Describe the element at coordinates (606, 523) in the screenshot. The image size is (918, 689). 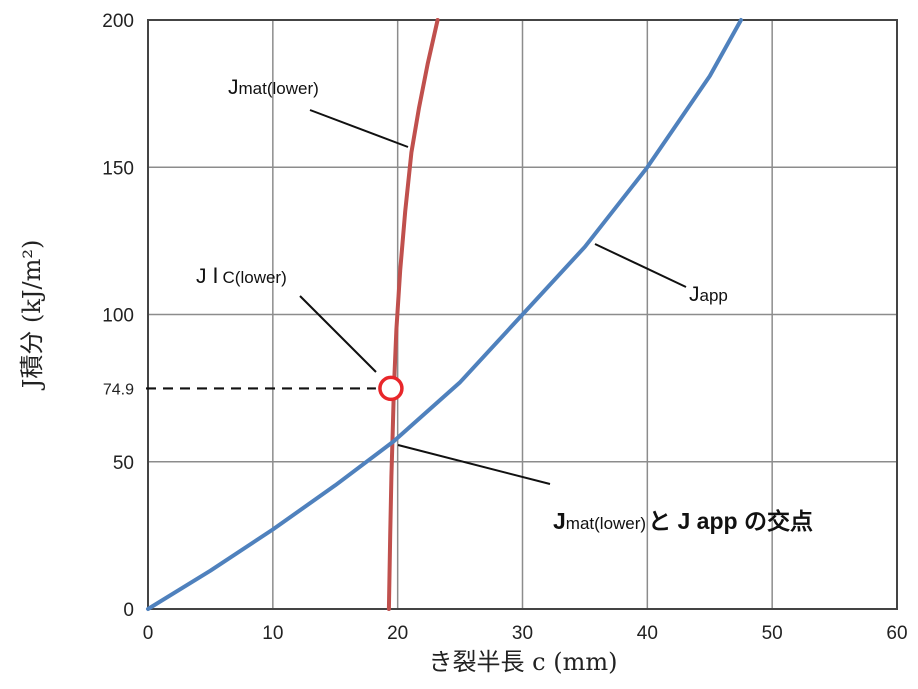
I see `annotation-intersection-sub: mat(lower)` at that location.